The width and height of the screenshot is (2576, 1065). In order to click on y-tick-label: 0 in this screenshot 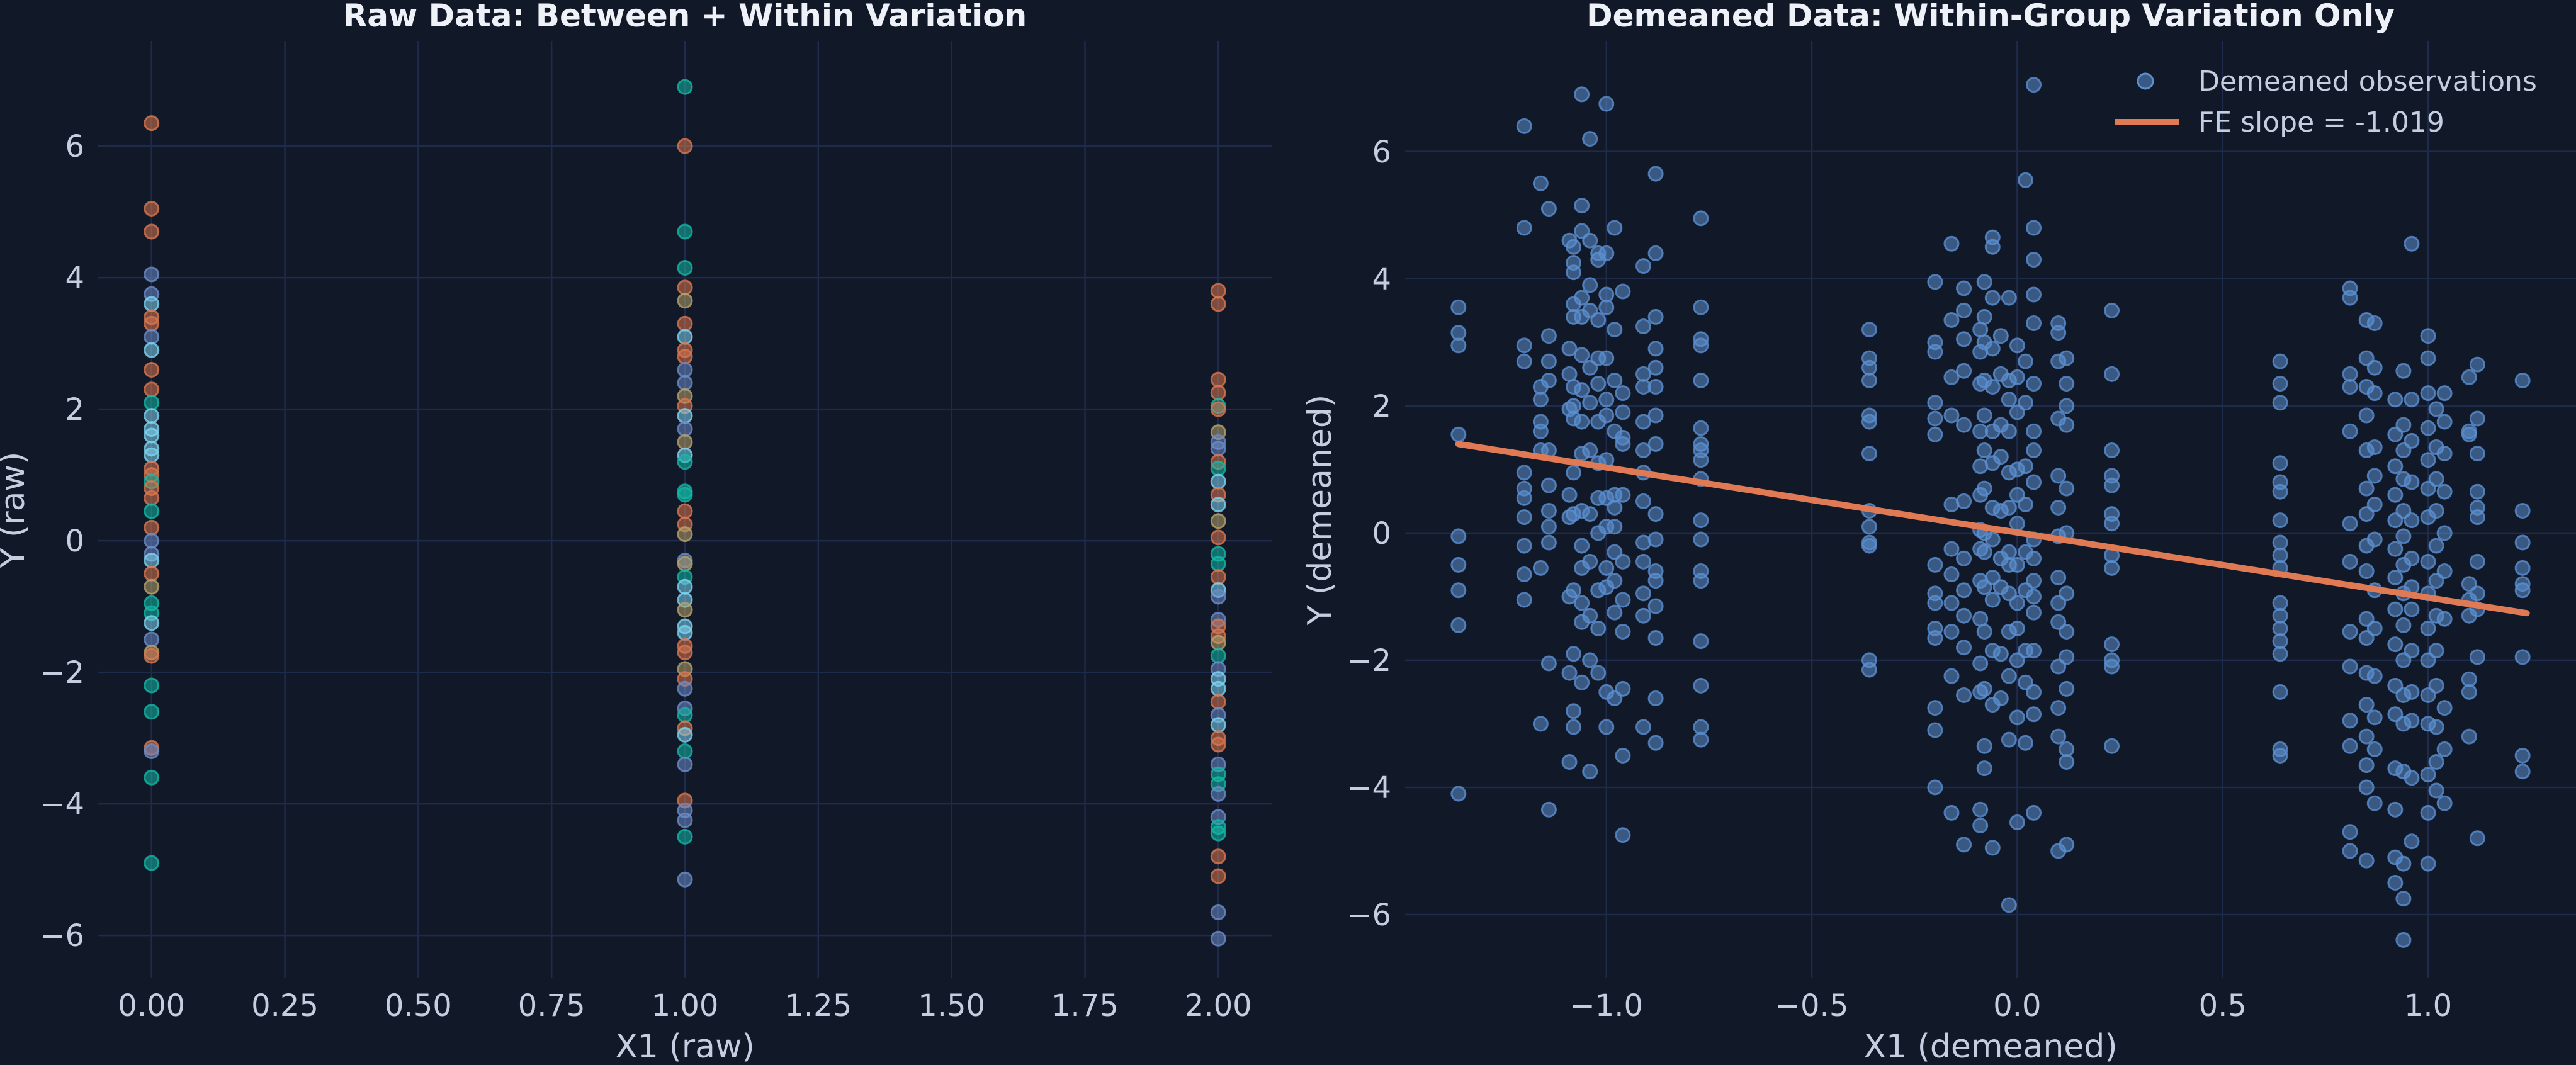, I will do `click(1381, 534)`.